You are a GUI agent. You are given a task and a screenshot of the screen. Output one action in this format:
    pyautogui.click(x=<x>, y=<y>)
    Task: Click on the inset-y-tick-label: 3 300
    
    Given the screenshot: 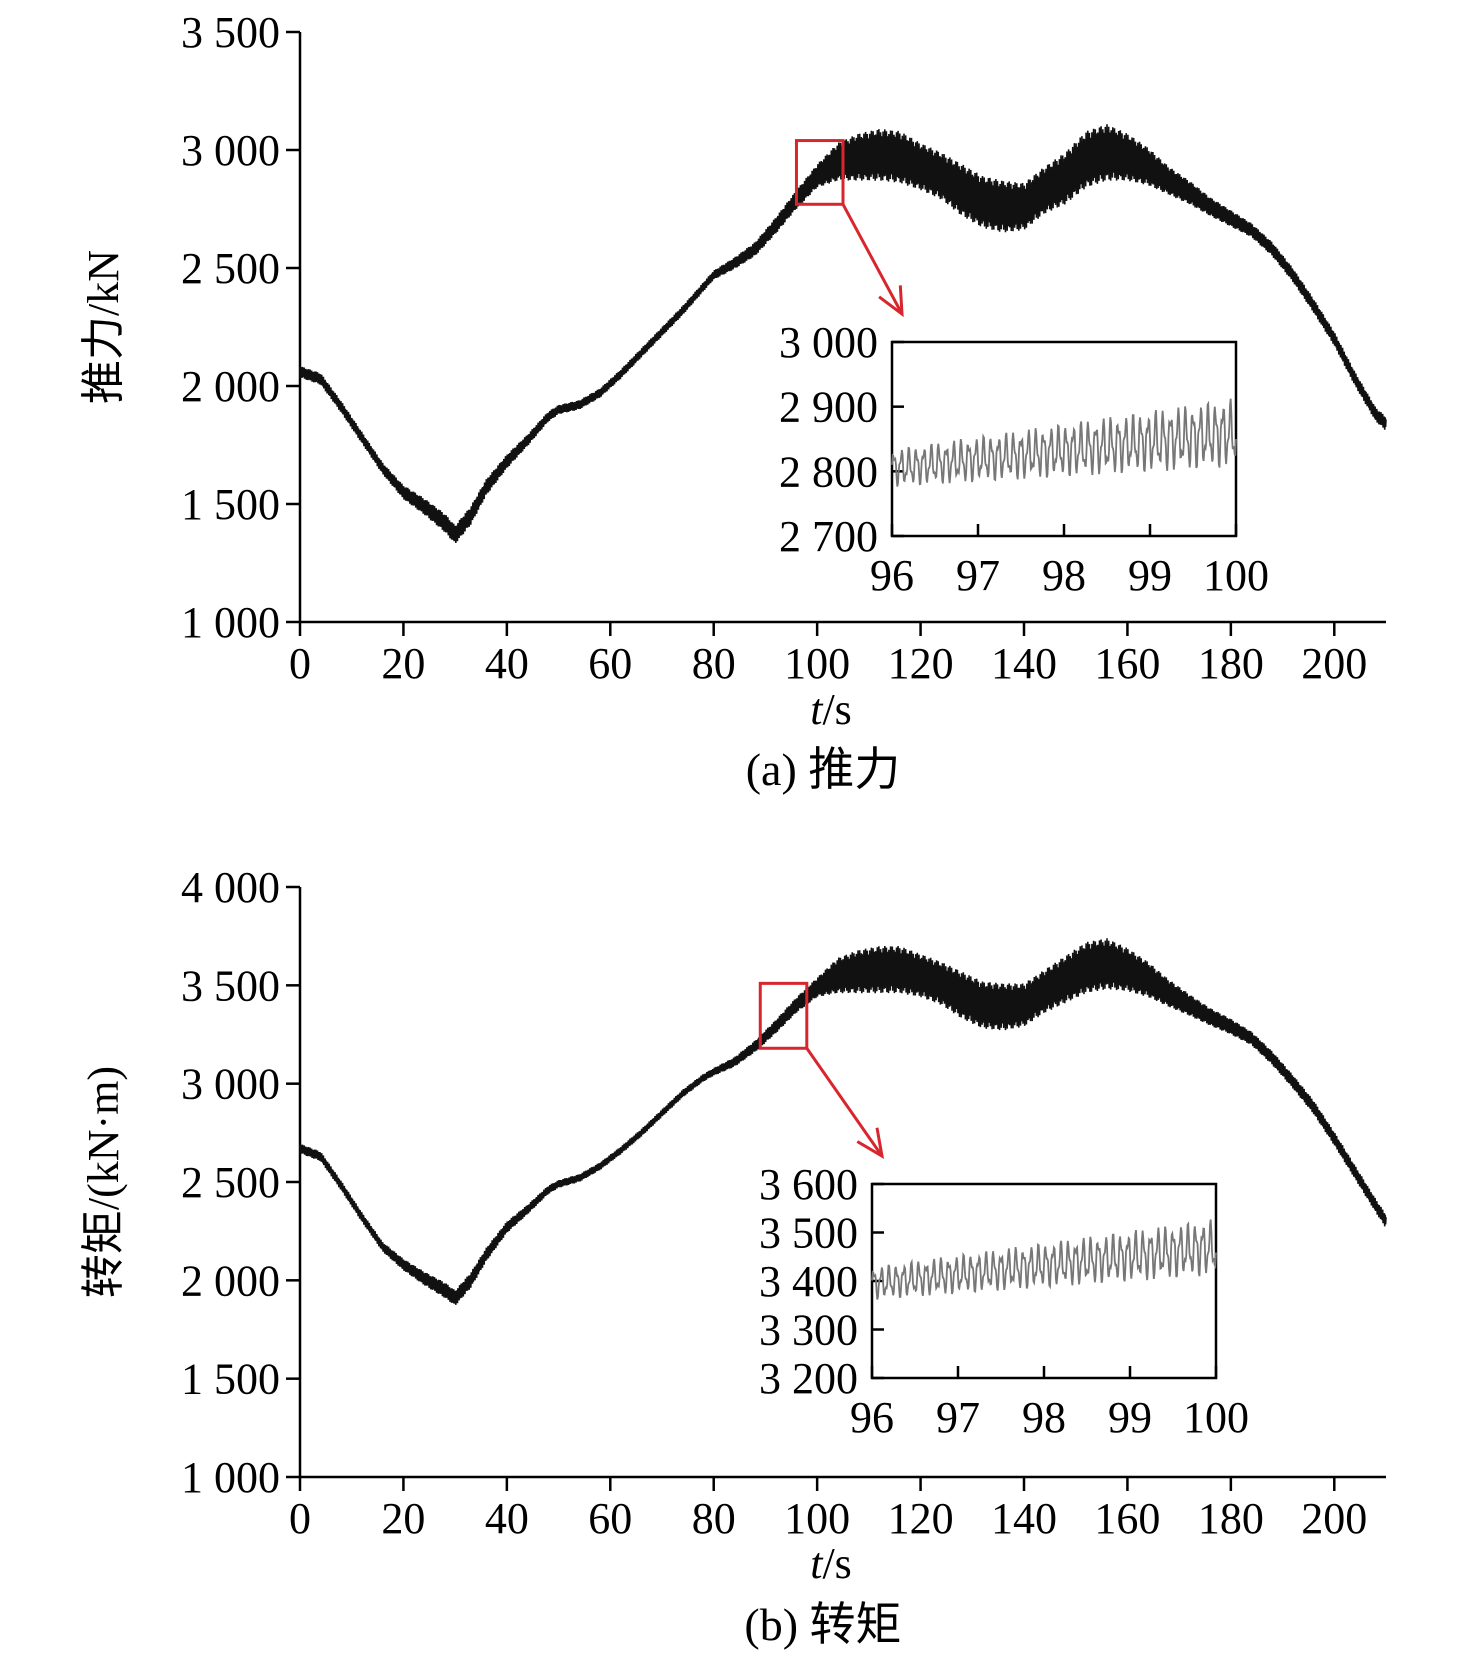 What is the action you would take?
    pyautogui.click(x=808, y=1330)
    